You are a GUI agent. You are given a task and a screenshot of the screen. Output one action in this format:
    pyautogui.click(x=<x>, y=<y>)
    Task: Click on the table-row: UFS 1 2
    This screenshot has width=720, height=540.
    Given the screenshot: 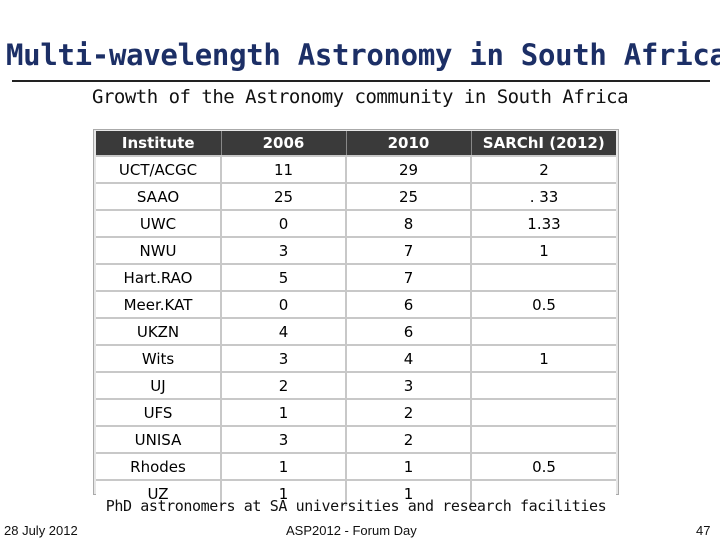 What is the action you would take?
    pyautogui.click(x=356, y=412)
    